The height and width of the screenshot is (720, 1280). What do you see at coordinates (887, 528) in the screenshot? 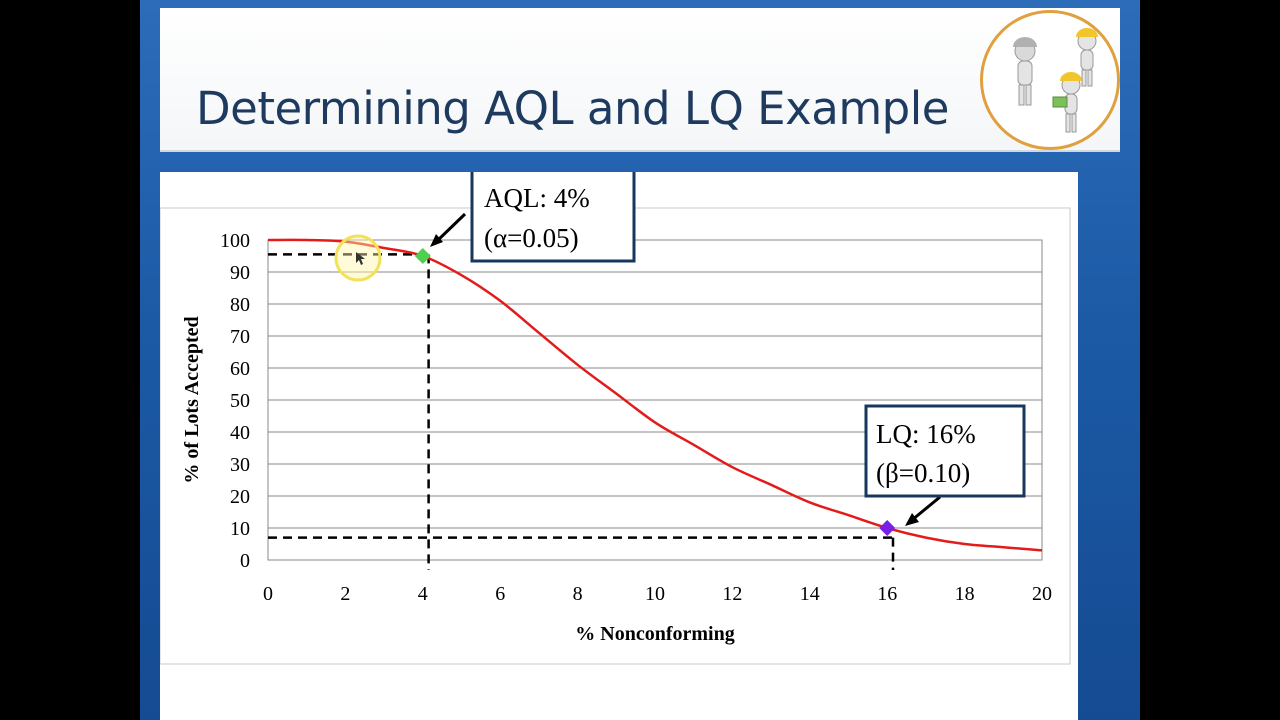
I see `lq-marker` at bounding box center [887, 528].